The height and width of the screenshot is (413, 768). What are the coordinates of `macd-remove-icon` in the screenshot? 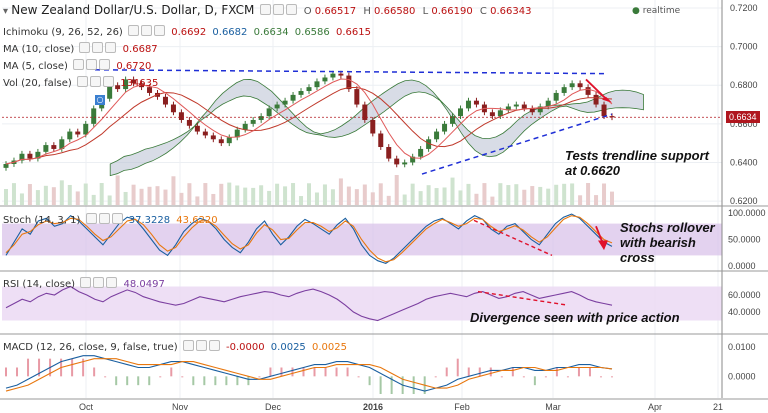 It's located at (214, 345).